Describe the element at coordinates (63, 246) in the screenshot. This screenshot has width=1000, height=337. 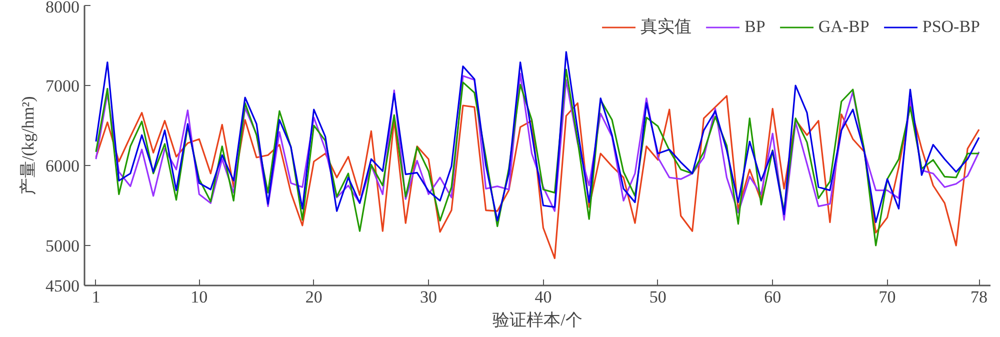
I see `y-tick-label: 5000` at that location.